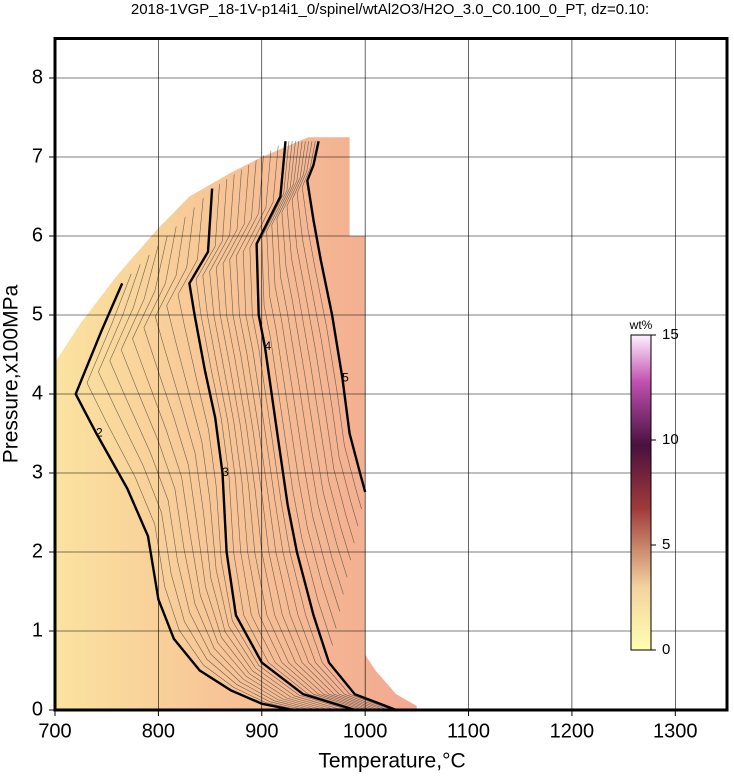 This screenshot has height=781, width=734. I want to click on colorbar, so click(641, 492).